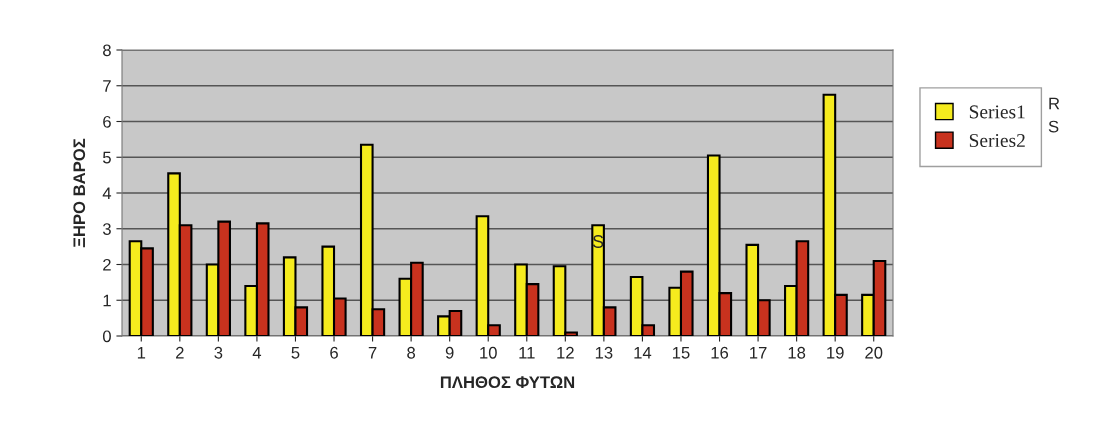  I want to click on x-tick-label: 15, so click(681, 353).